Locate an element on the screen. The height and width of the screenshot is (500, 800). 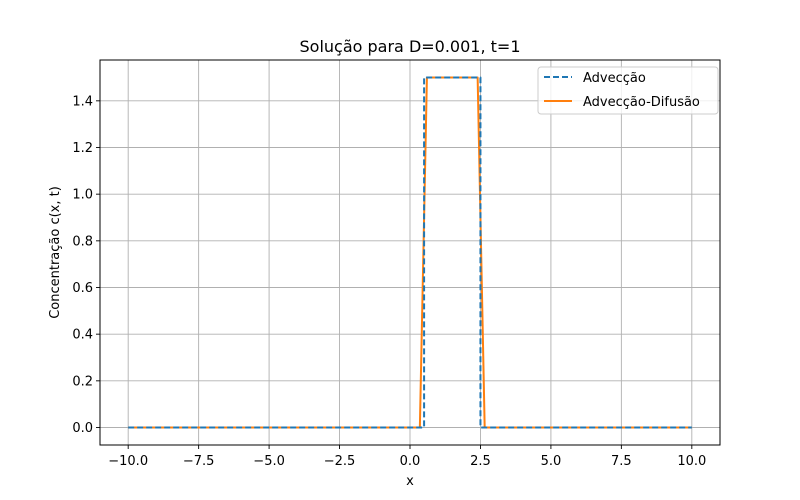
x-tick-label: 10.0 is located at coordinates (691, 461).